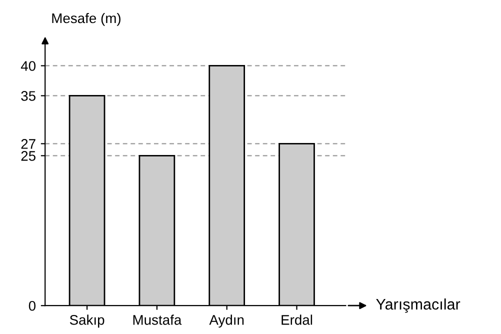 The image size is (501, 334). What do you see at coordinates (28, 66) in the screenshot?
I see `y-tick-label: 40` at bounding box center [28, 66].